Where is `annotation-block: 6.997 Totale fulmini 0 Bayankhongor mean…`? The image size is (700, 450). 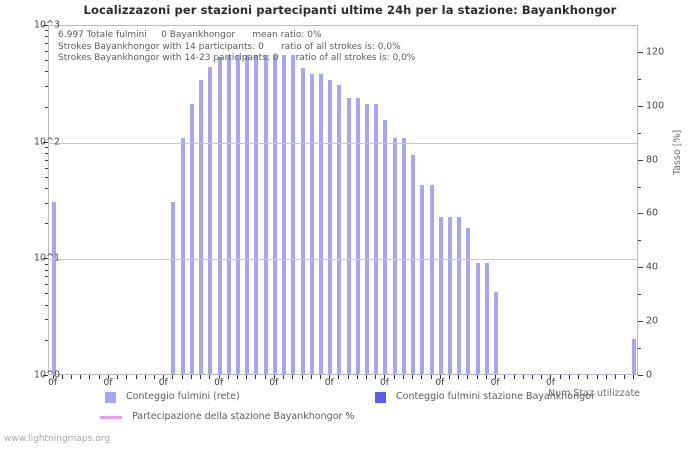
annotation-block: 6.997 Totale fulmini 0 Bayankhongor mean… is located at coordinates (236, 47).